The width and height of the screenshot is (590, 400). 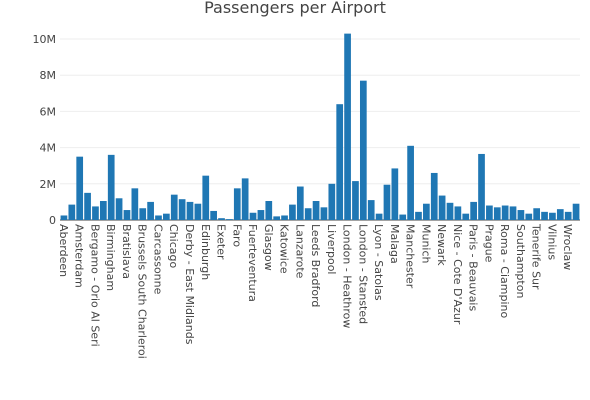 What do you see at coordinates (567, 247) in the screenshot?
I see `x-tick-label: Wroclaw` at bounding box center [567, 247].